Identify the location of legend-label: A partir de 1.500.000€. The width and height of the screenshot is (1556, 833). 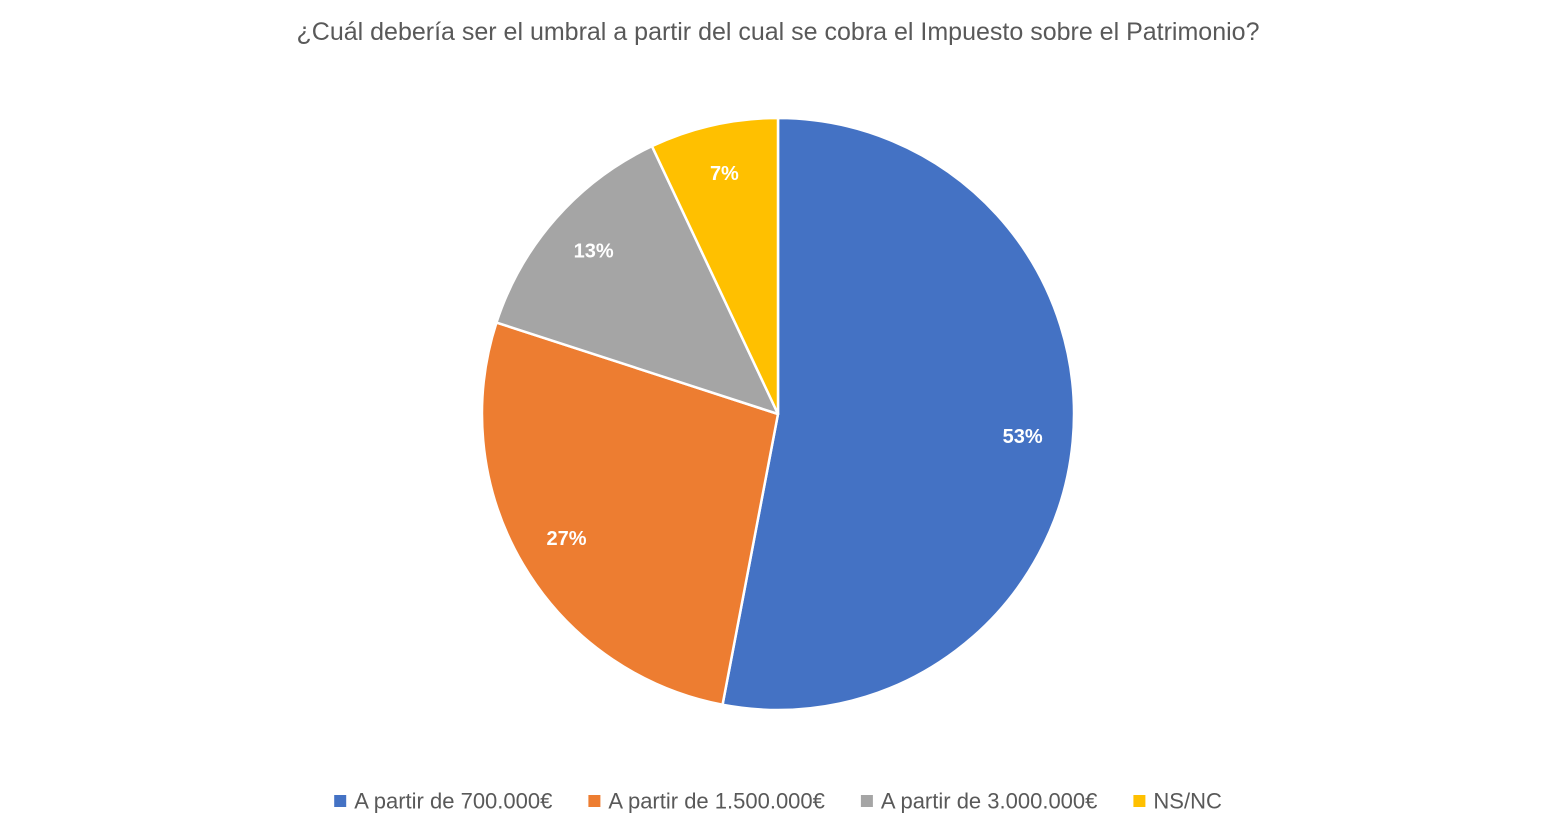
(716, 801).